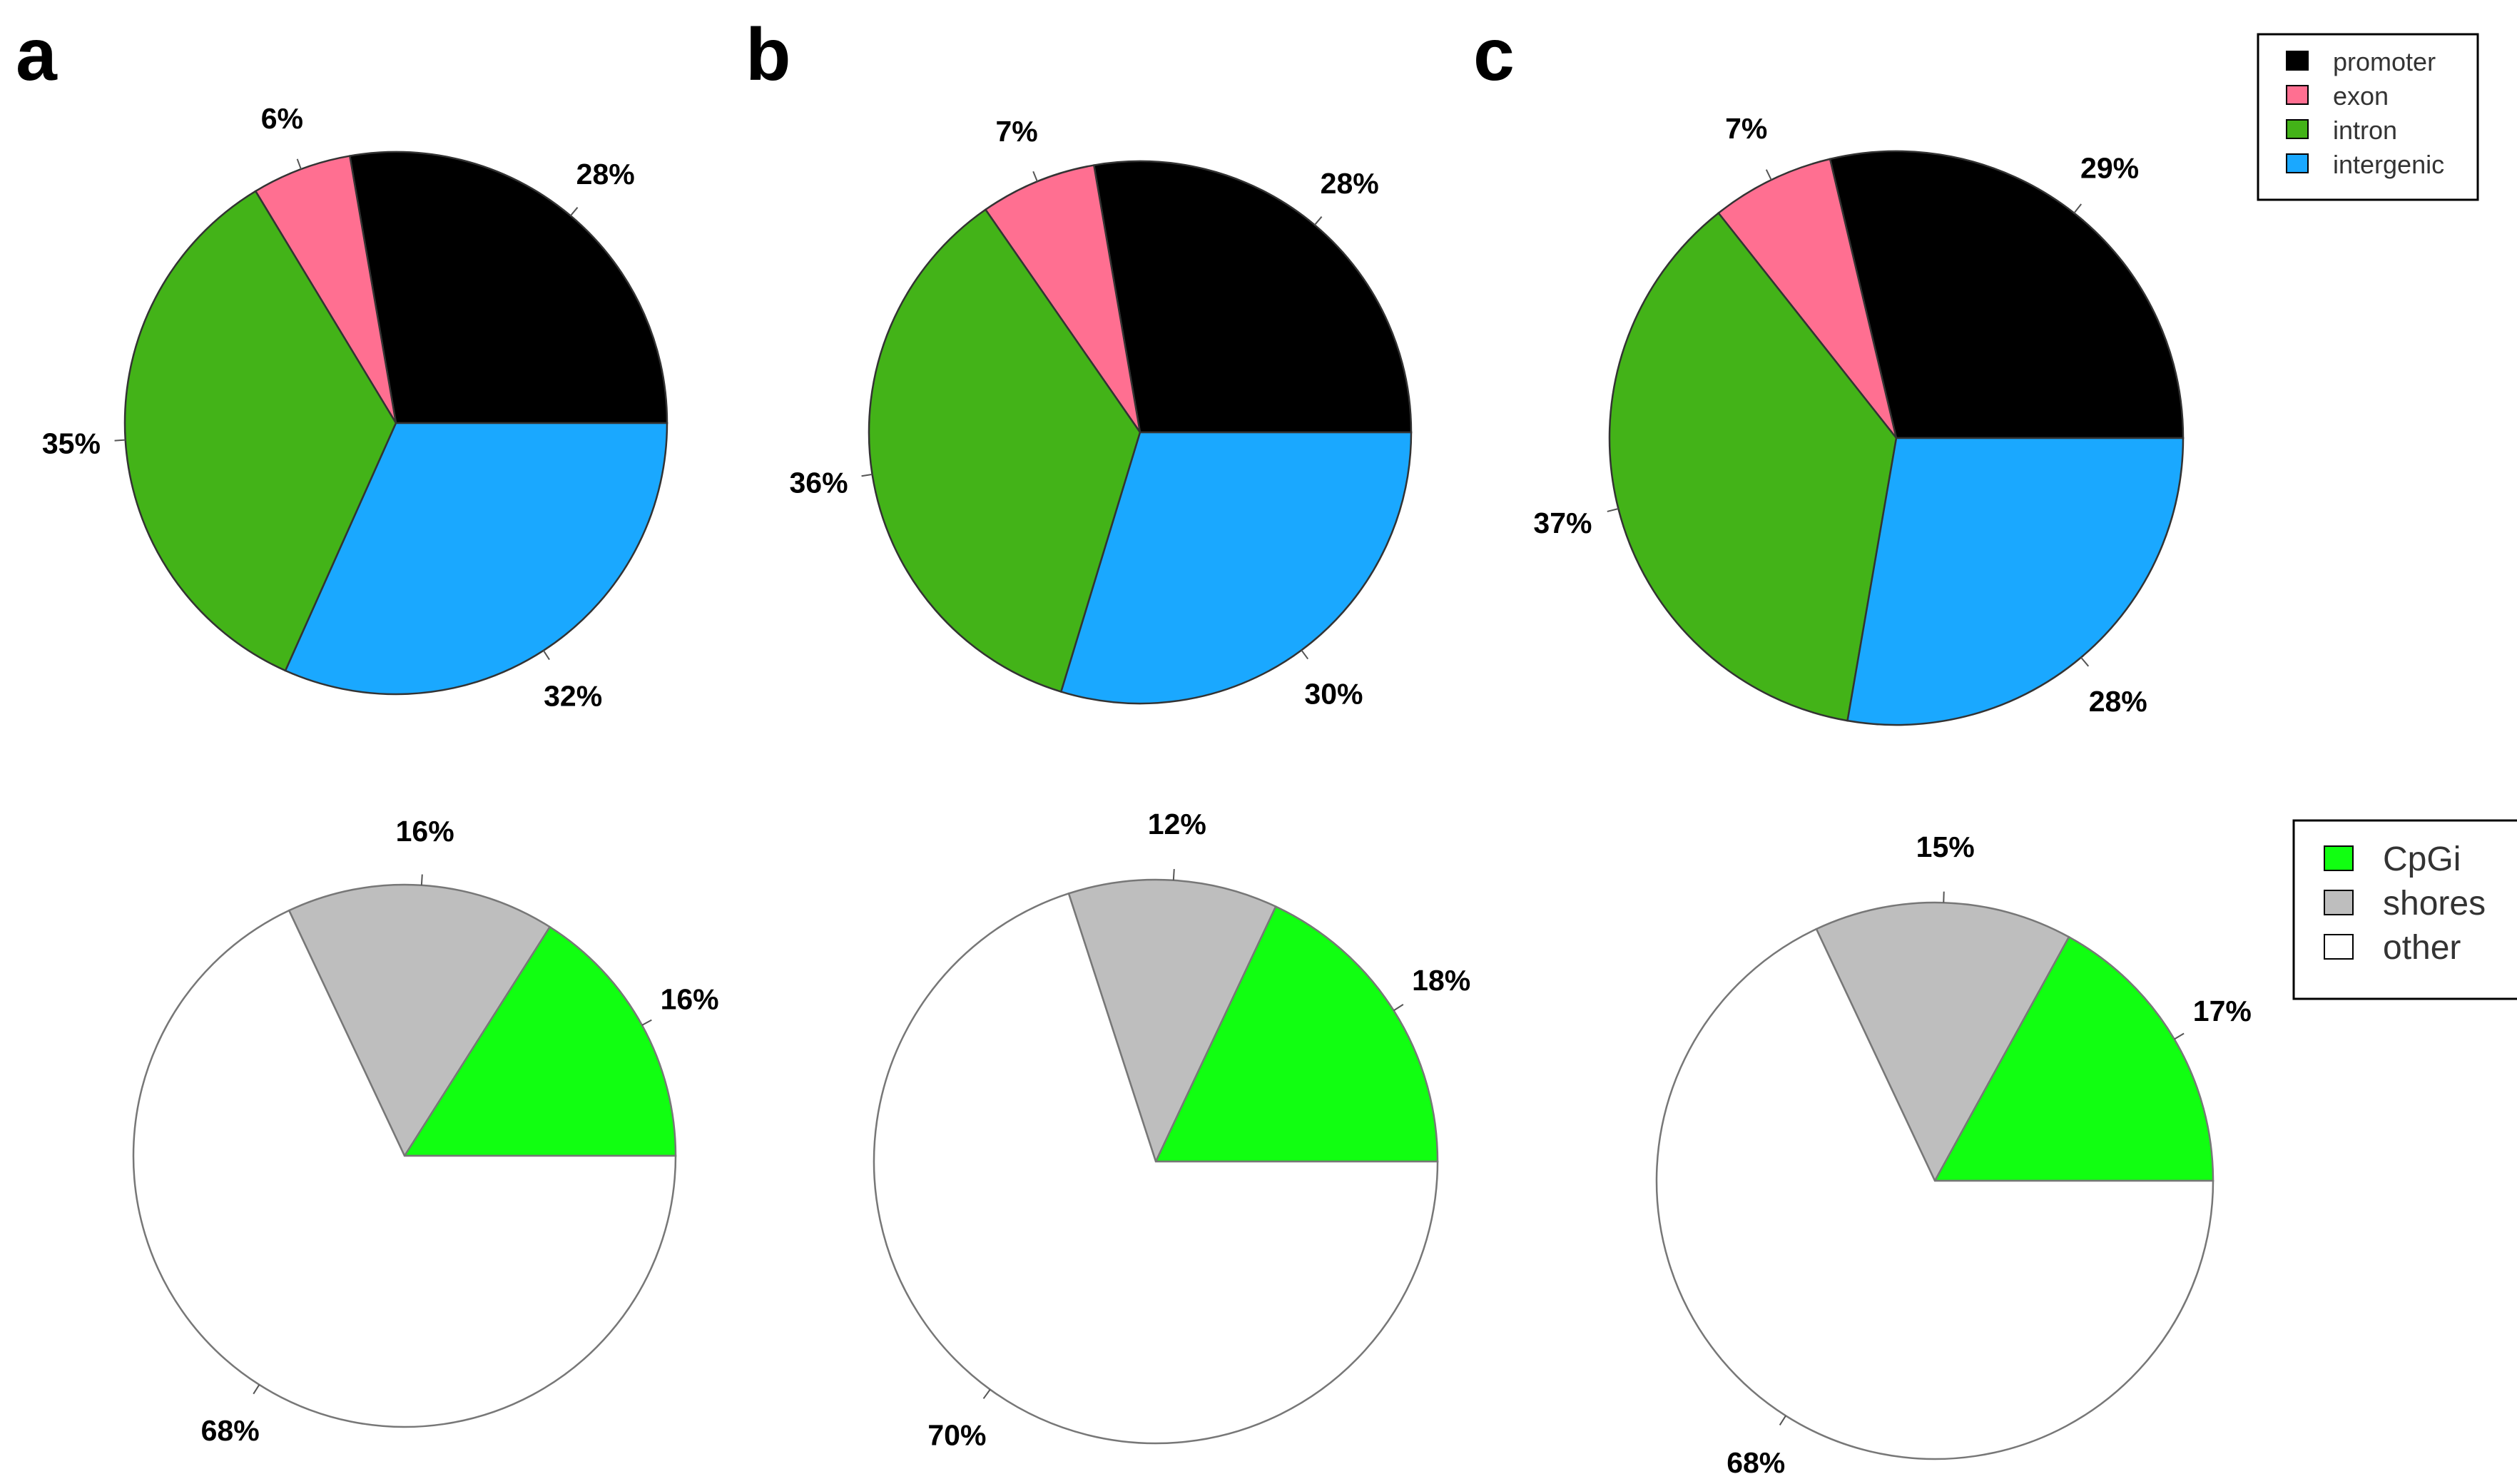  What do you see at coordinates (282, 118) in the screenshot?
I see `pie-label-exon: 6%` at bounding box center [282, 118].